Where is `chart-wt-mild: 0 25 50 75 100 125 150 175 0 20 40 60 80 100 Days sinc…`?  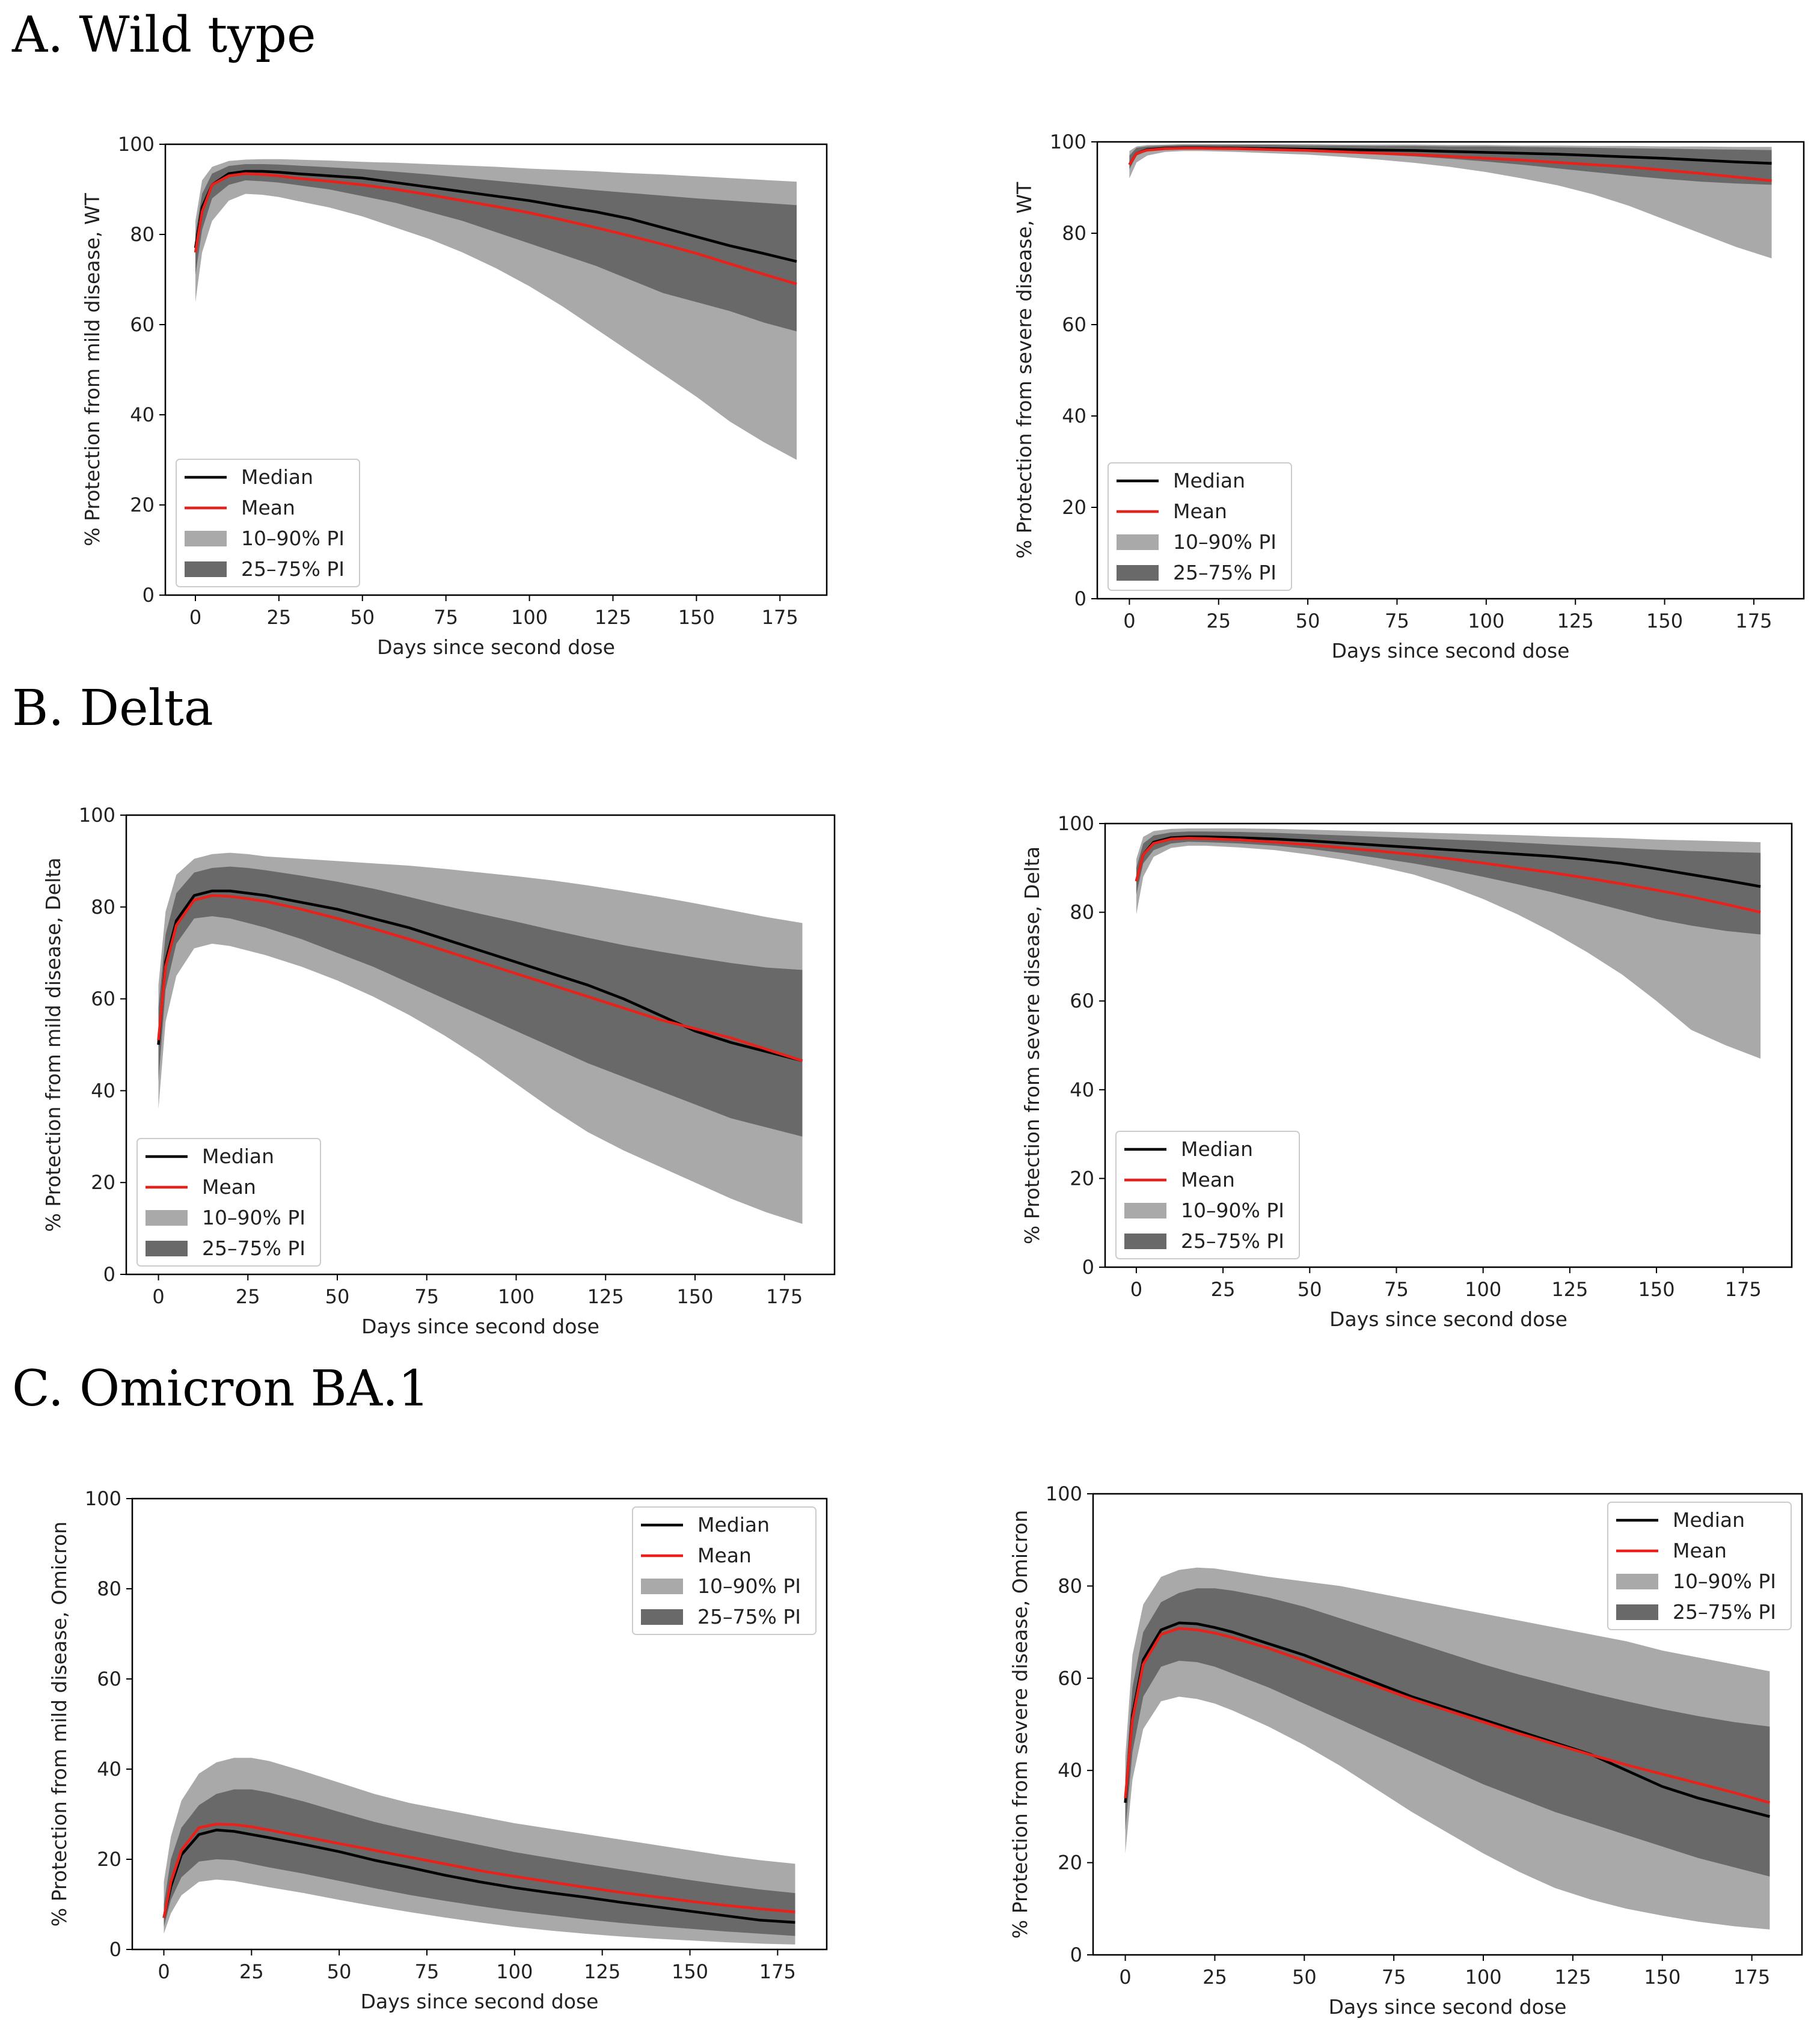
chart-wt-mild: 0 25 50 75 100 125 150 175 0 20 40 60 80 100 Days sinc… is located at coordinates (455, 396).